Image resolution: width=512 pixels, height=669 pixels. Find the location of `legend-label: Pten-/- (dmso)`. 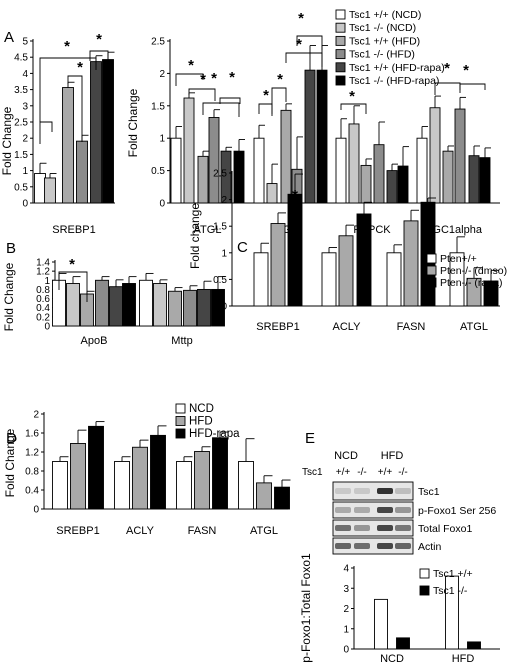

legend-label: Pten-/- (dmso) is located at coordinates (473, 271).